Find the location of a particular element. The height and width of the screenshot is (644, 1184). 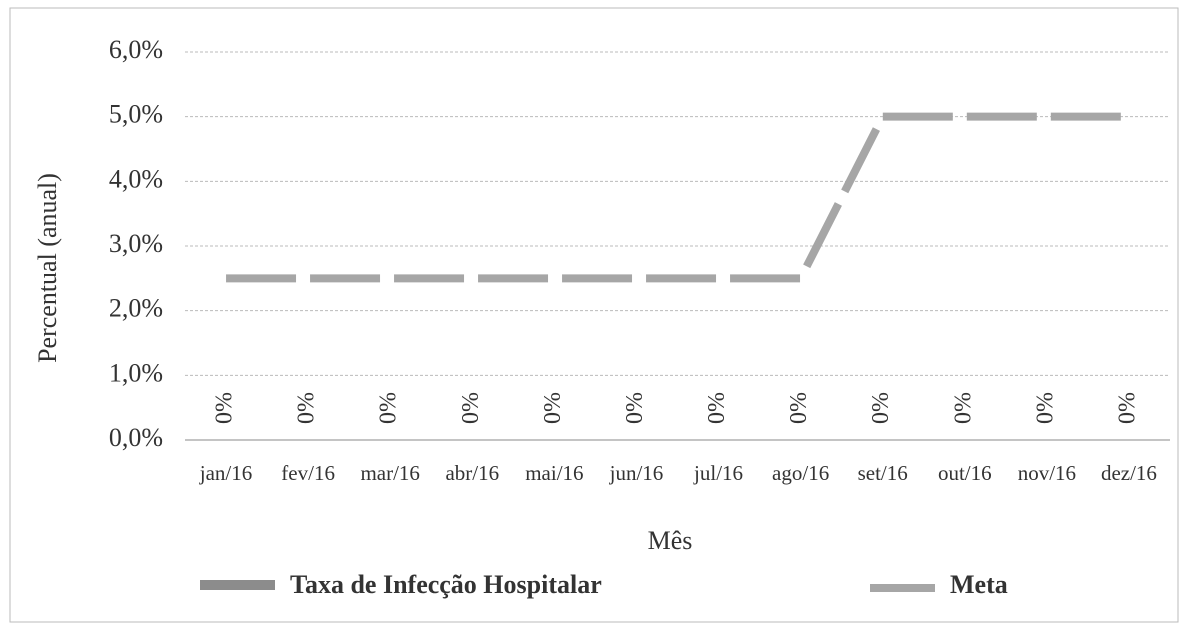

y-tick-label: 0,0% is located at coordinates (136, 437).